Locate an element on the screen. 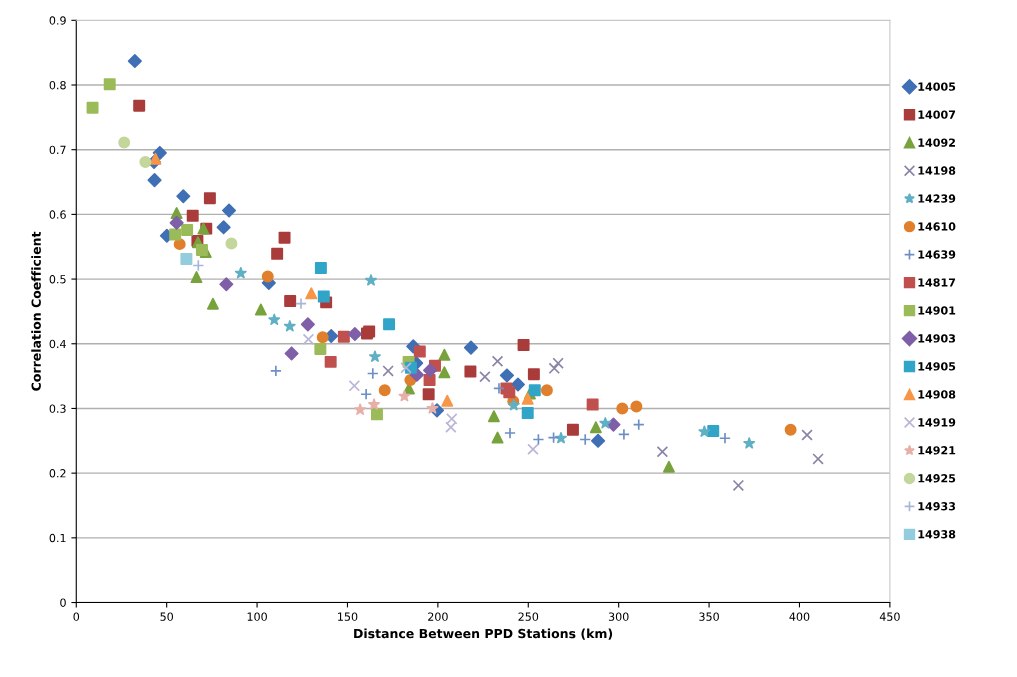  x-tick-label: 350 is located at coordinates (709, 616).